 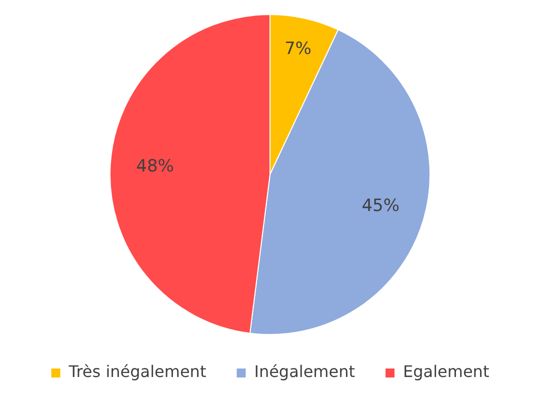 What do you see at coordinates (381, 206) in the screenshot?
I see `data-label: 45%` at bounding box center [381, 206].